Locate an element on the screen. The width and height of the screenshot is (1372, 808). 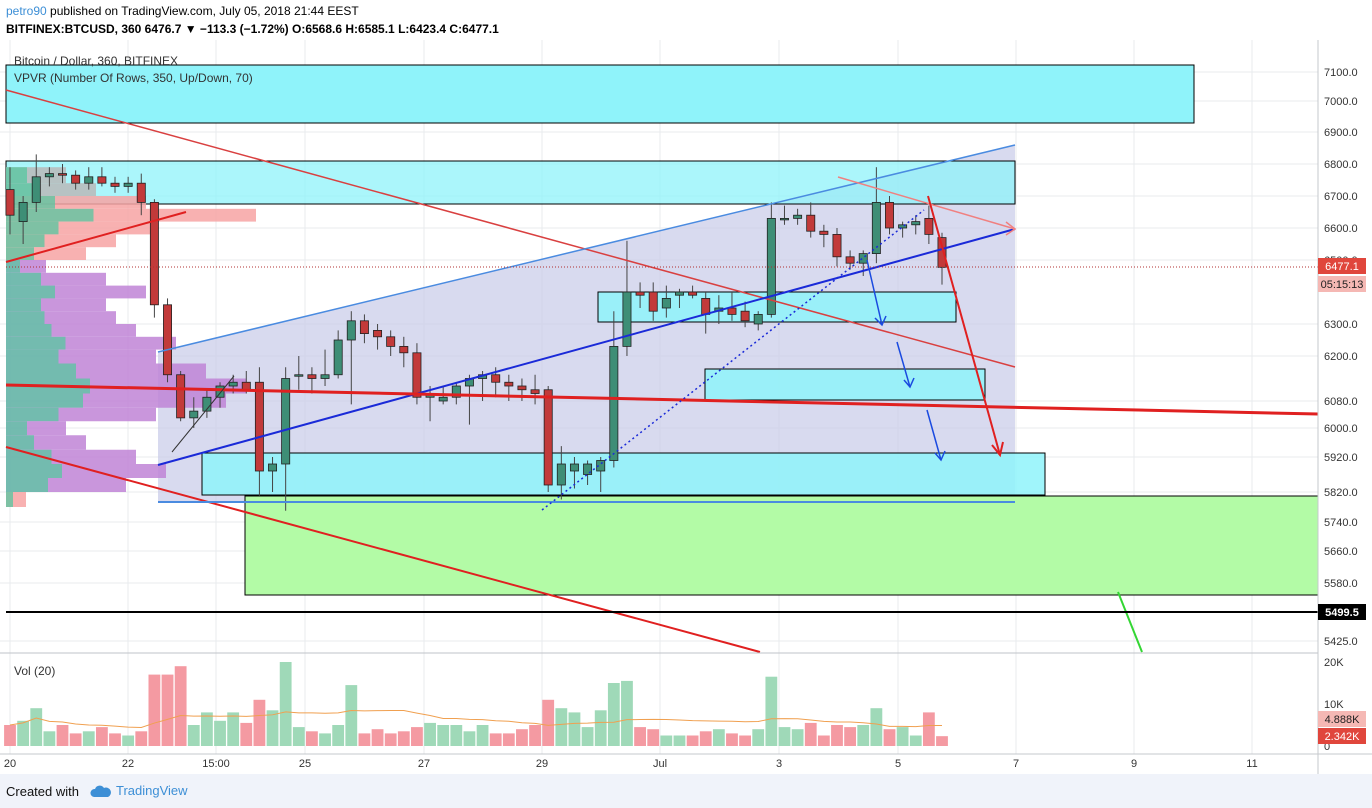
footer: Created with TradingView is located at coordinates (686, 791).